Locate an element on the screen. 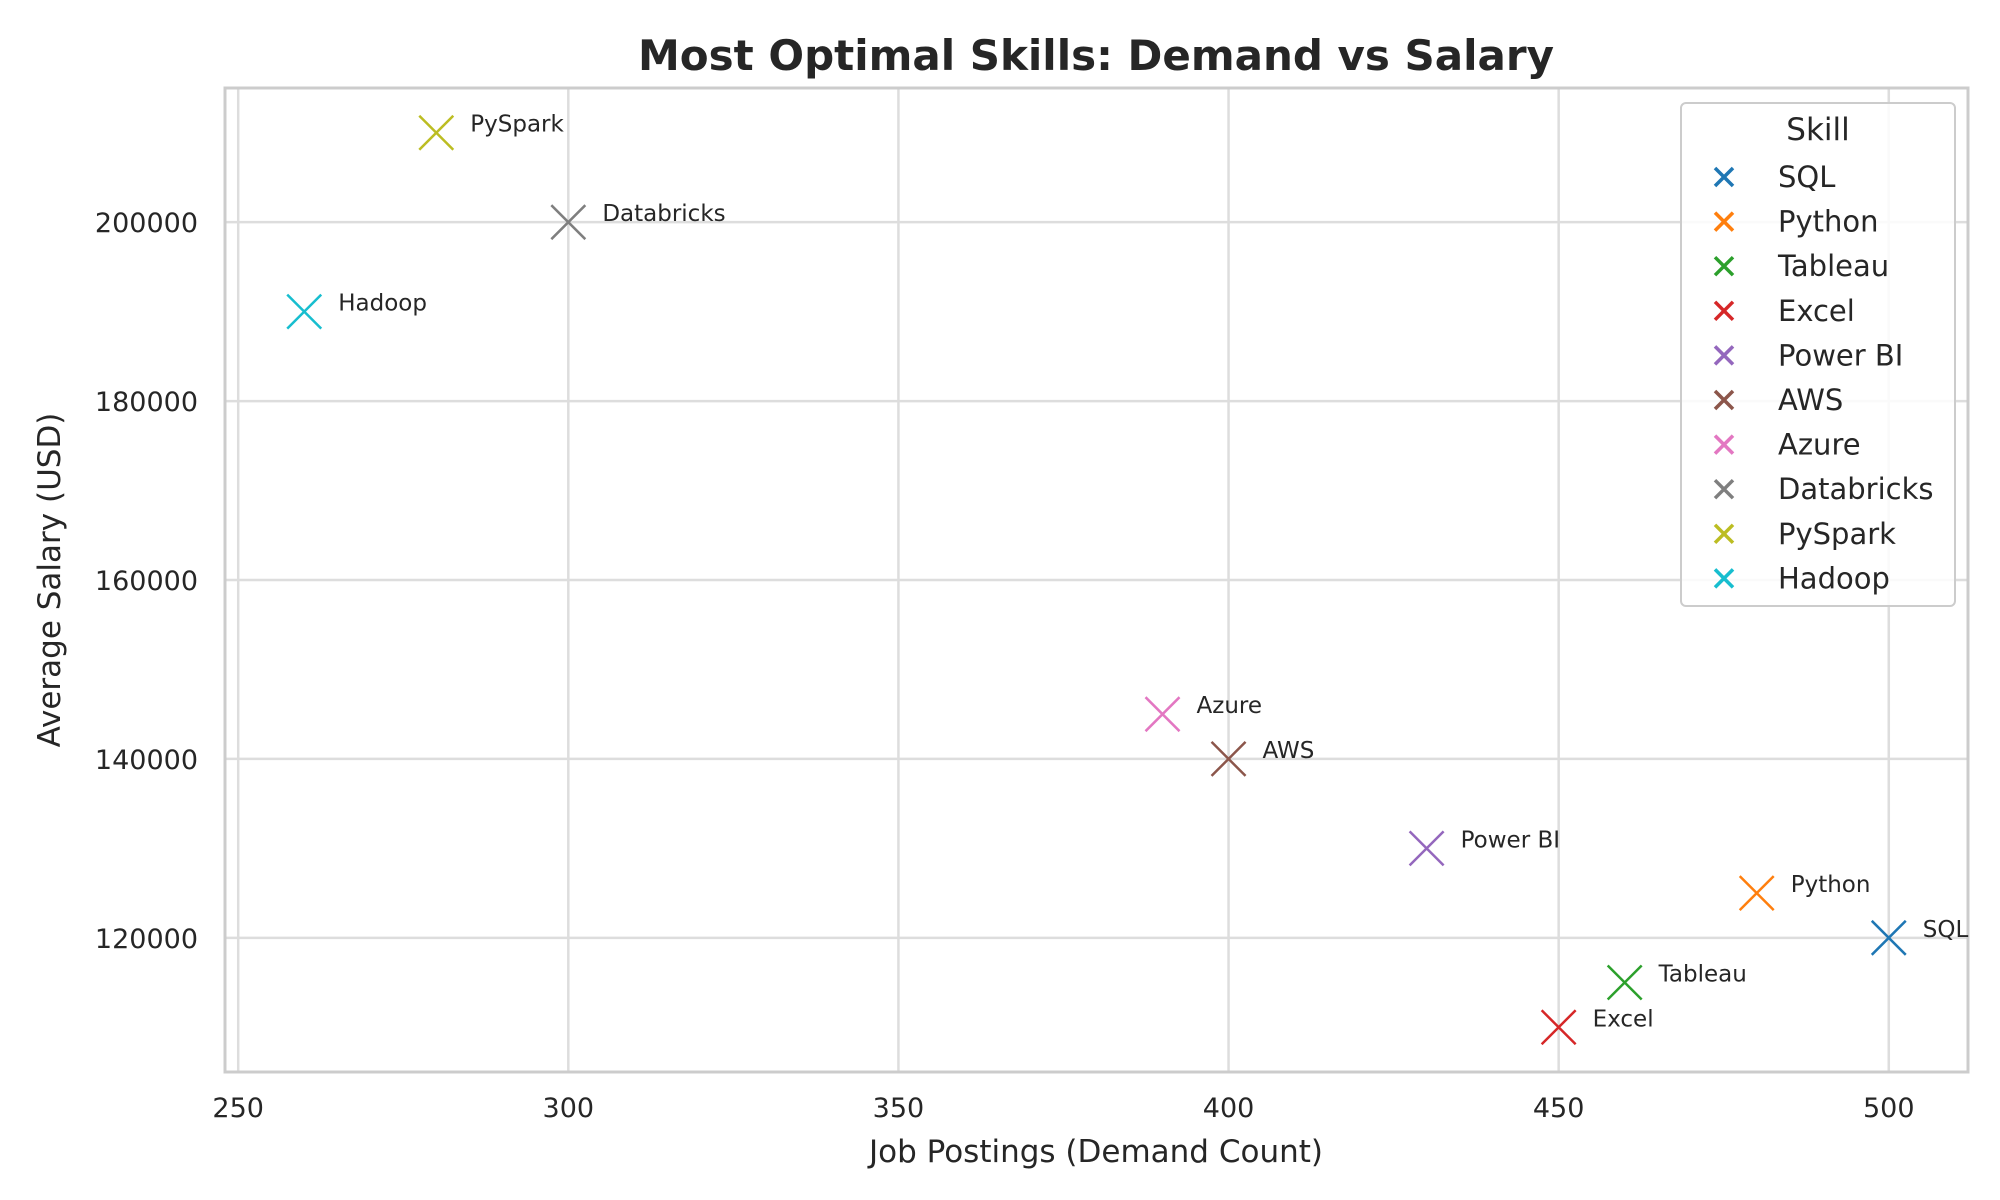 The height and width of the screenshot is (1200, 2000). y-tick-label: 120000 is located at coordinates (146, 939).